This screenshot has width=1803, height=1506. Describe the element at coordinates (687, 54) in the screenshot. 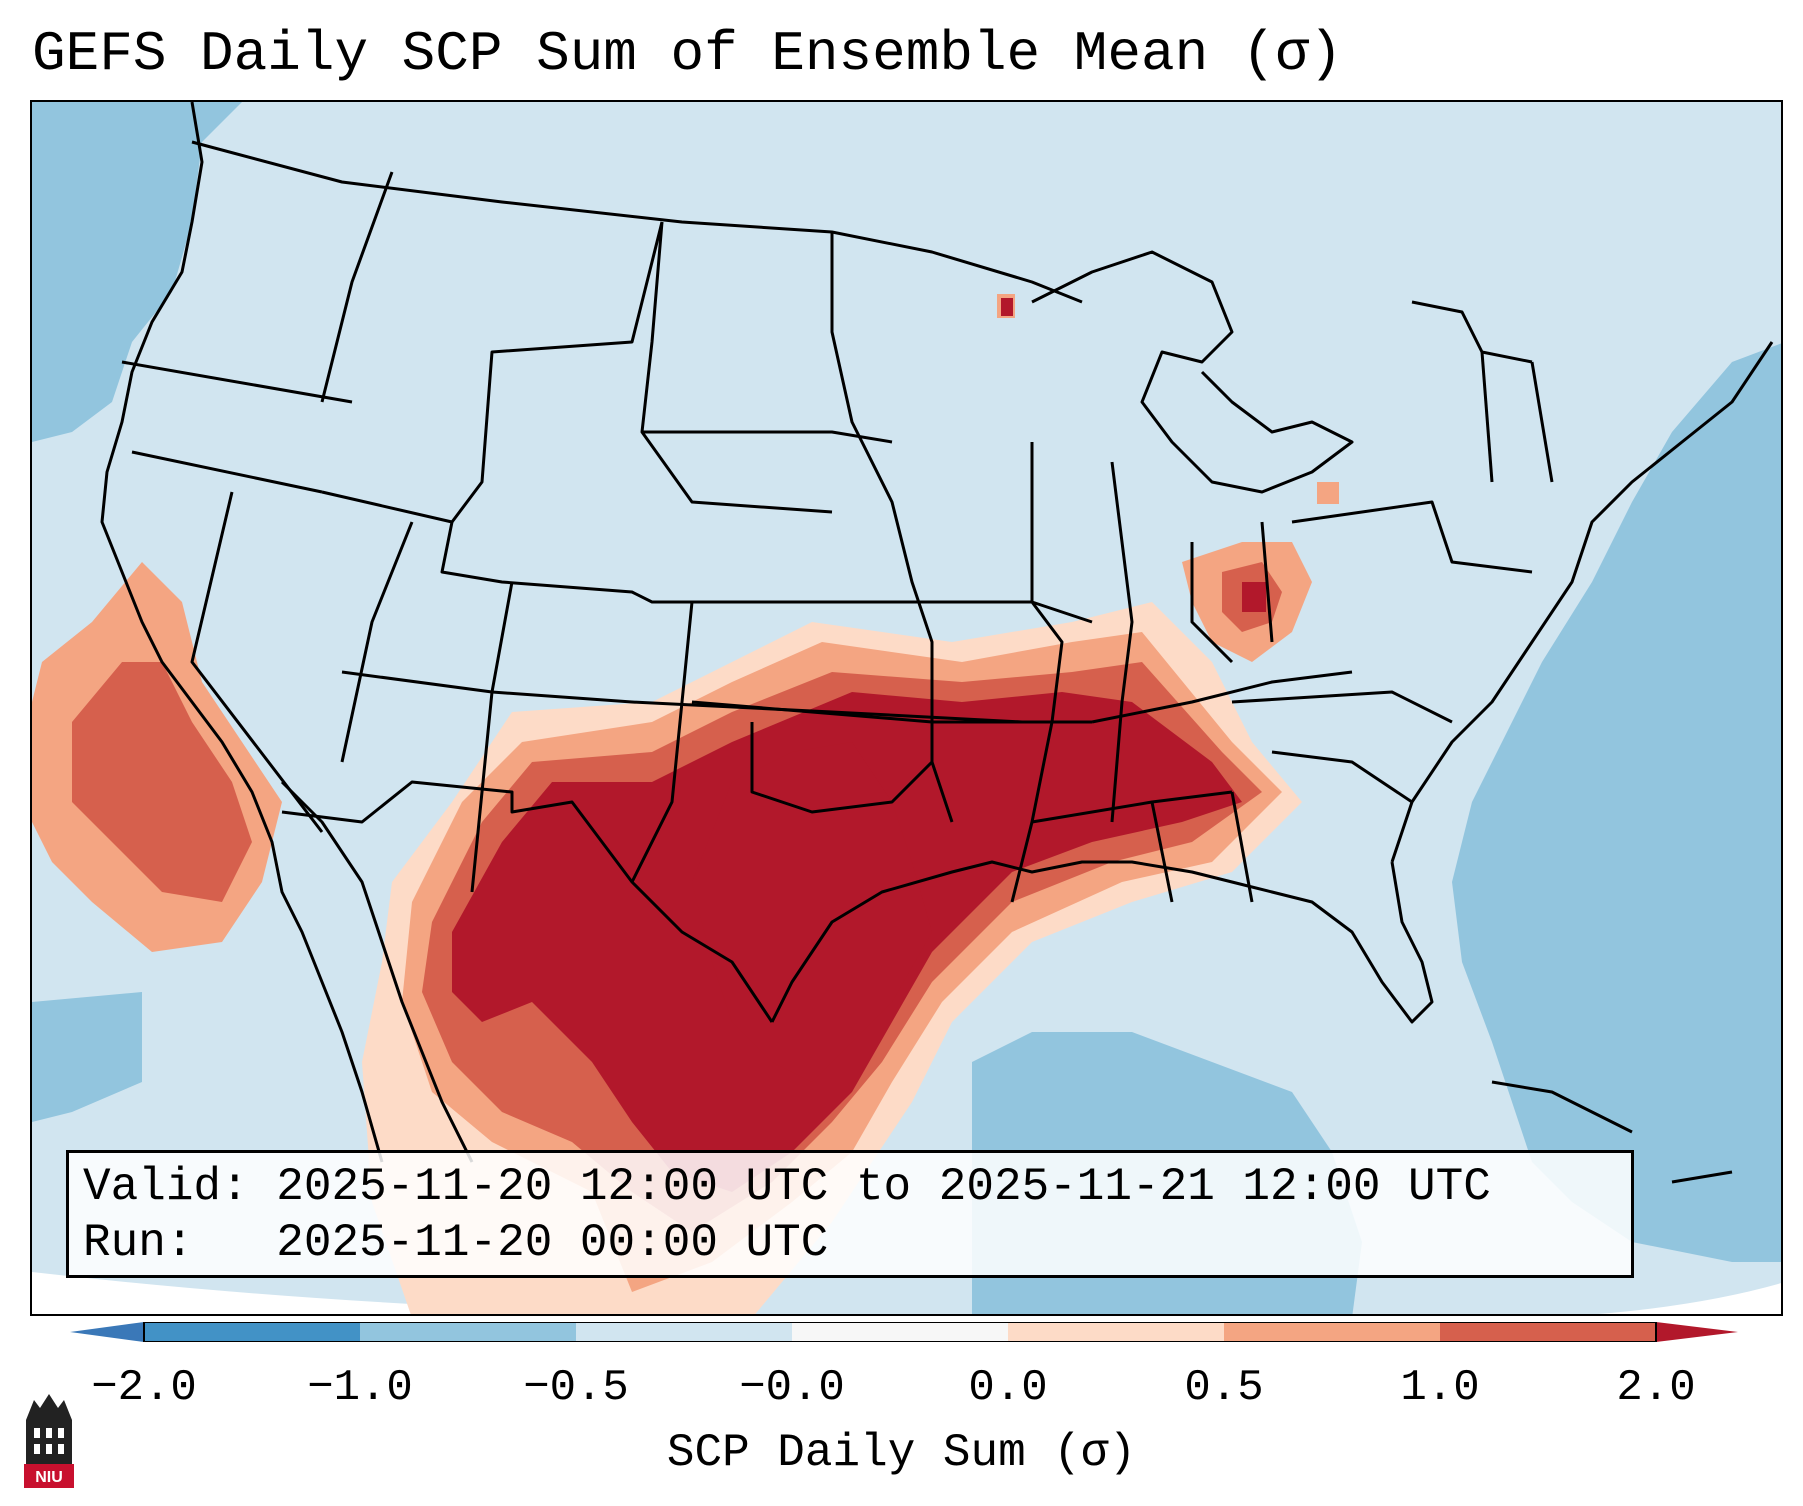

I see `chart-title: GEFS Daily SCP Sum of Ensemble Mean (σ)` at that location.